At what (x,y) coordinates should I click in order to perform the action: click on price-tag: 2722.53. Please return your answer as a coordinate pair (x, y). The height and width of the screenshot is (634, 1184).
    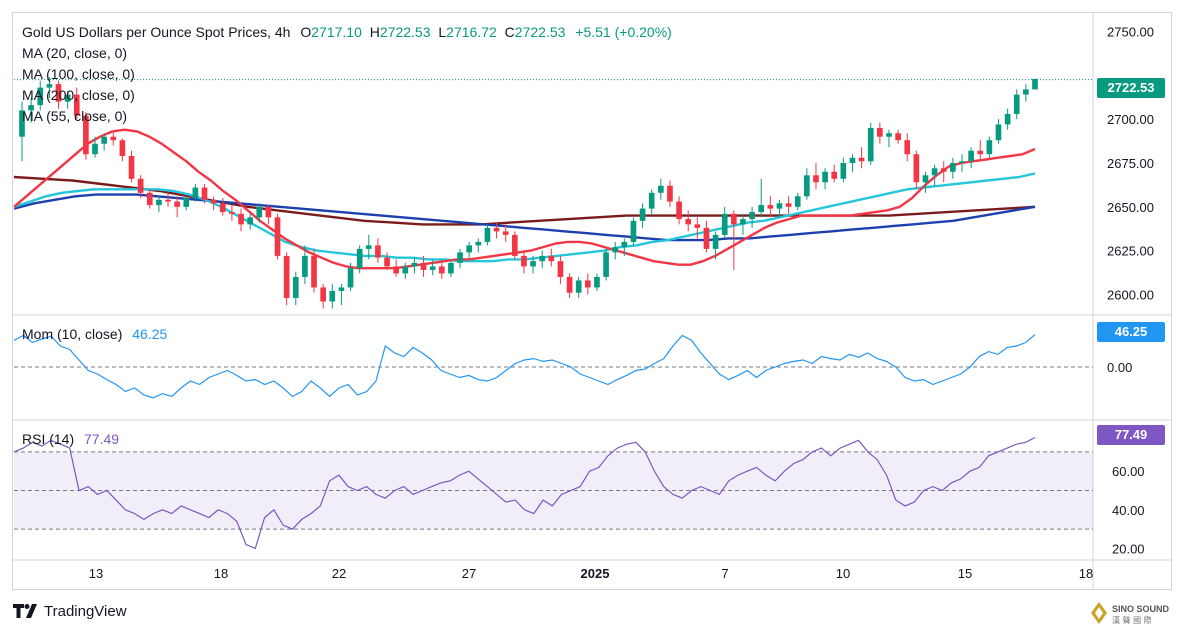
    Looking at the image, I should click on (1131, 88).